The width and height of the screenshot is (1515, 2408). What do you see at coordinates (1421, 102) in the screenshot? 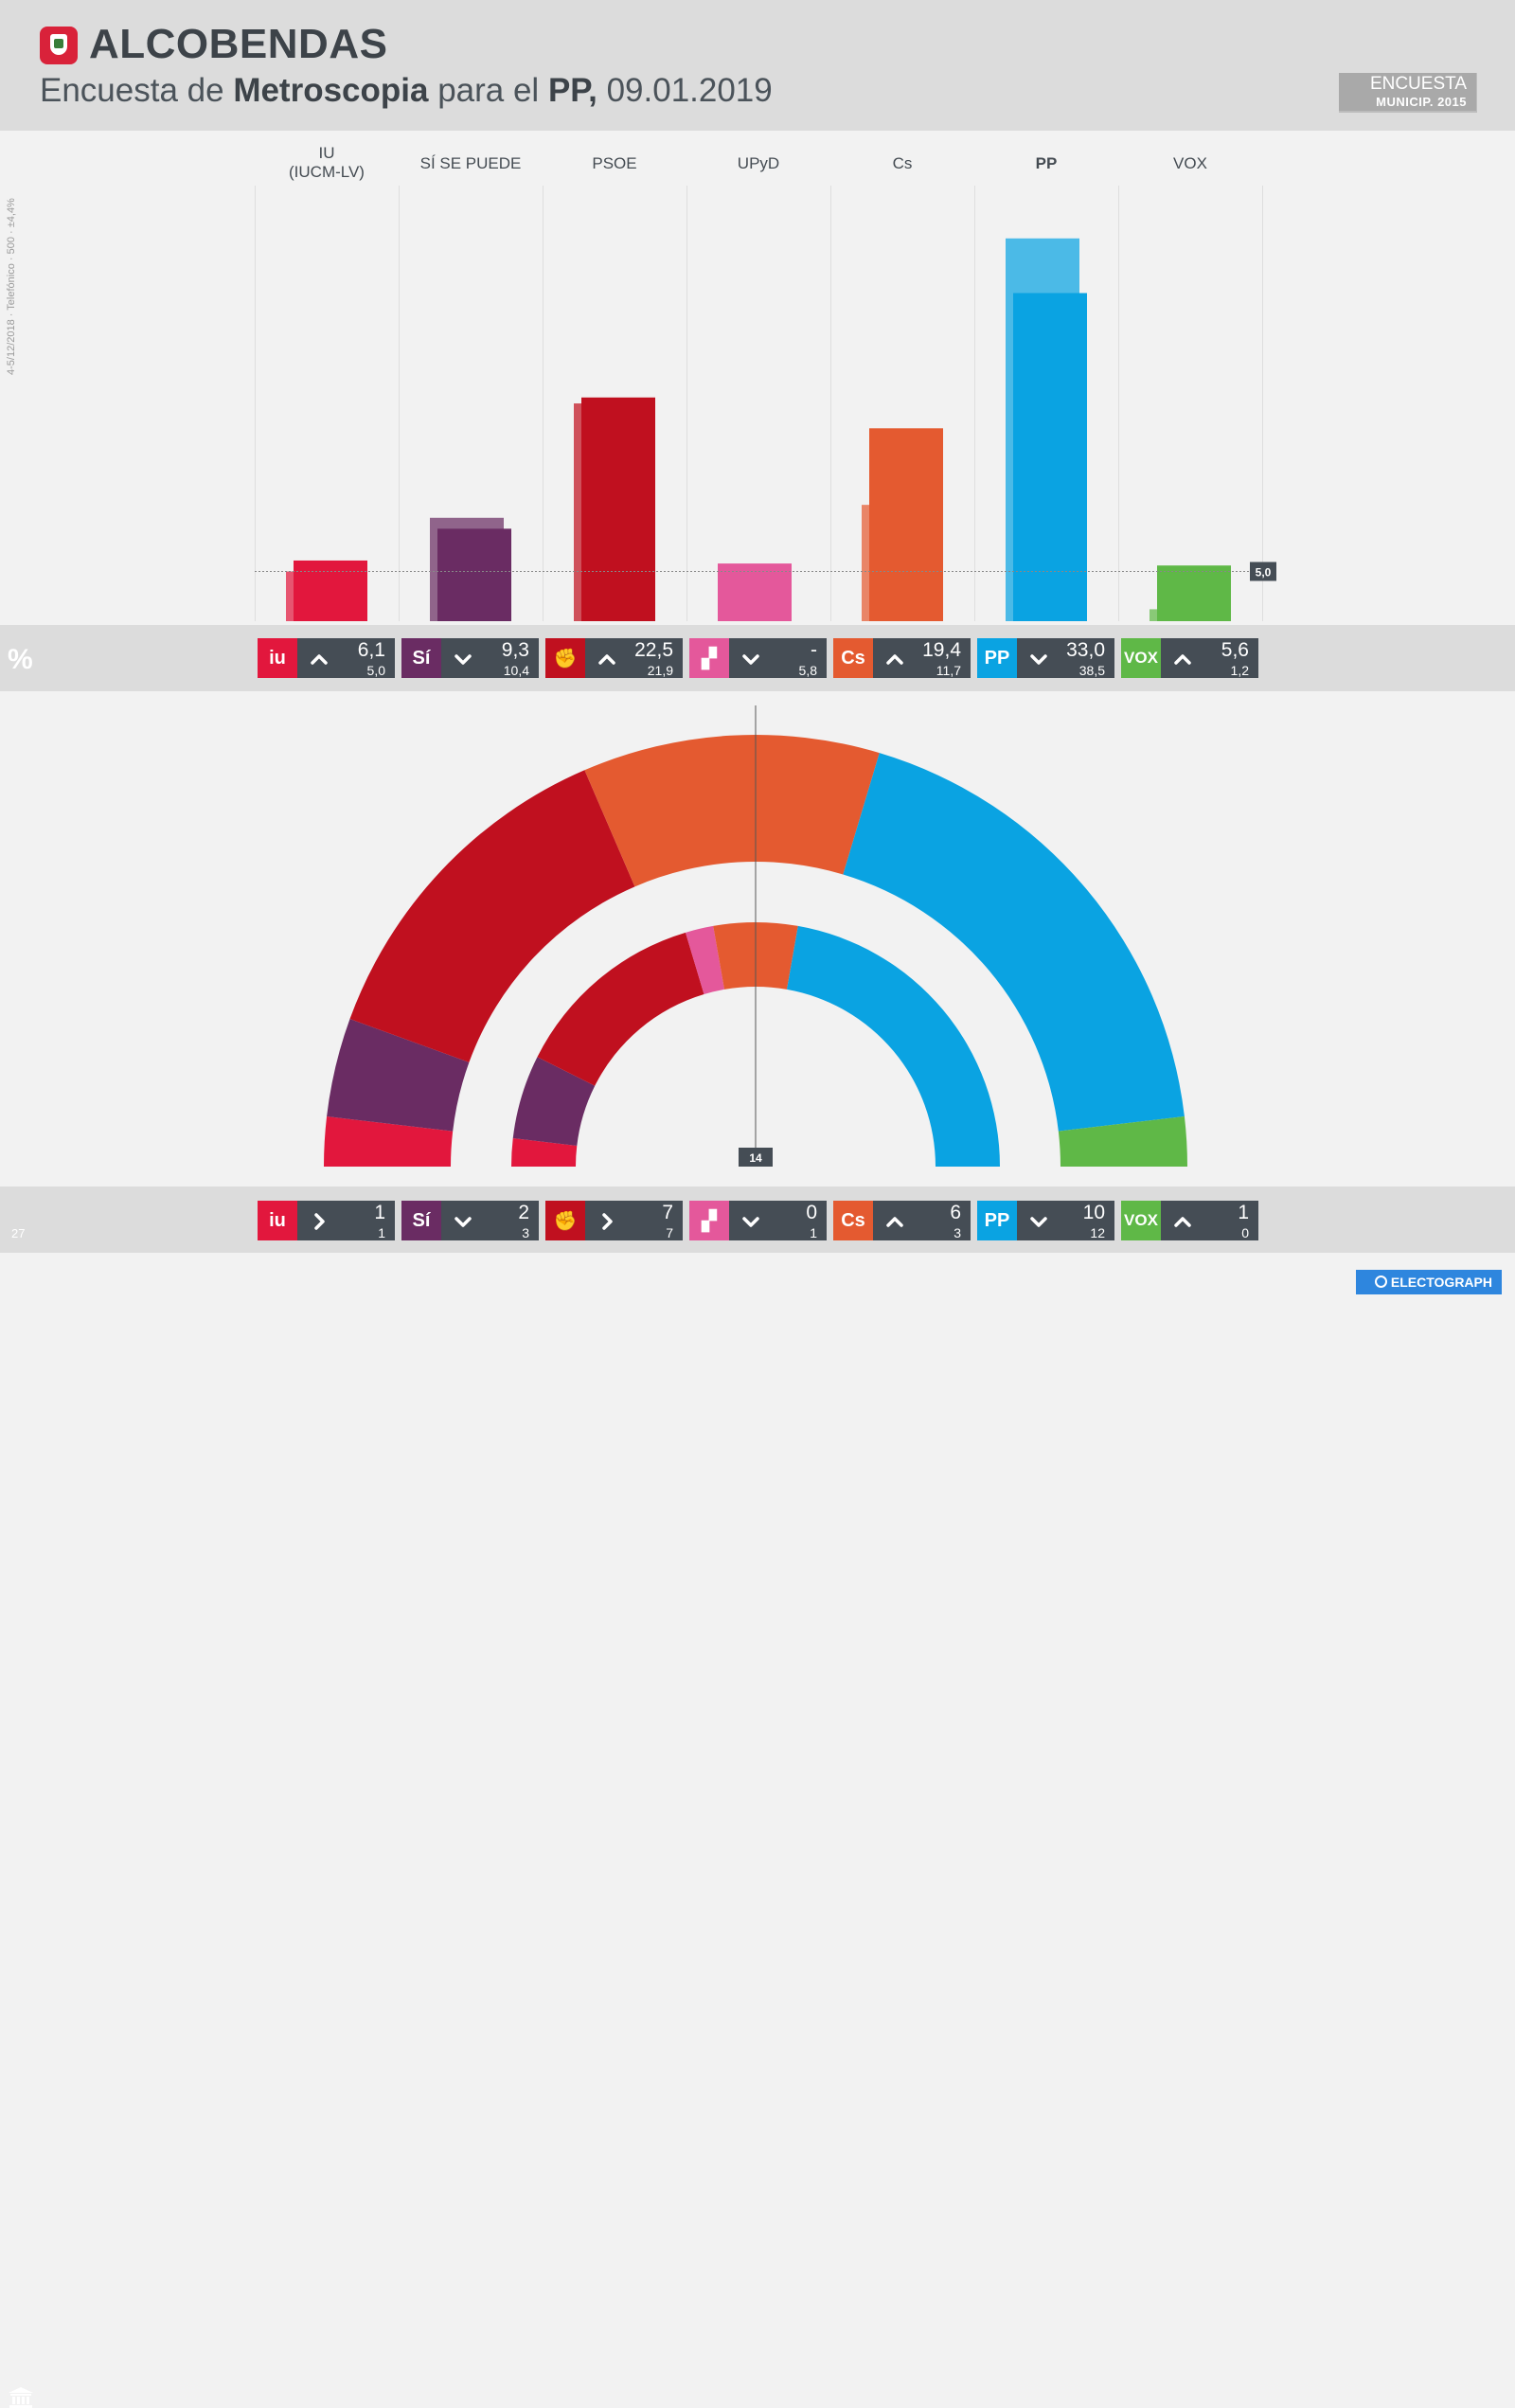
I see `legend-previous: MUNICIP. 2015` at bounding box center [1421, 102].